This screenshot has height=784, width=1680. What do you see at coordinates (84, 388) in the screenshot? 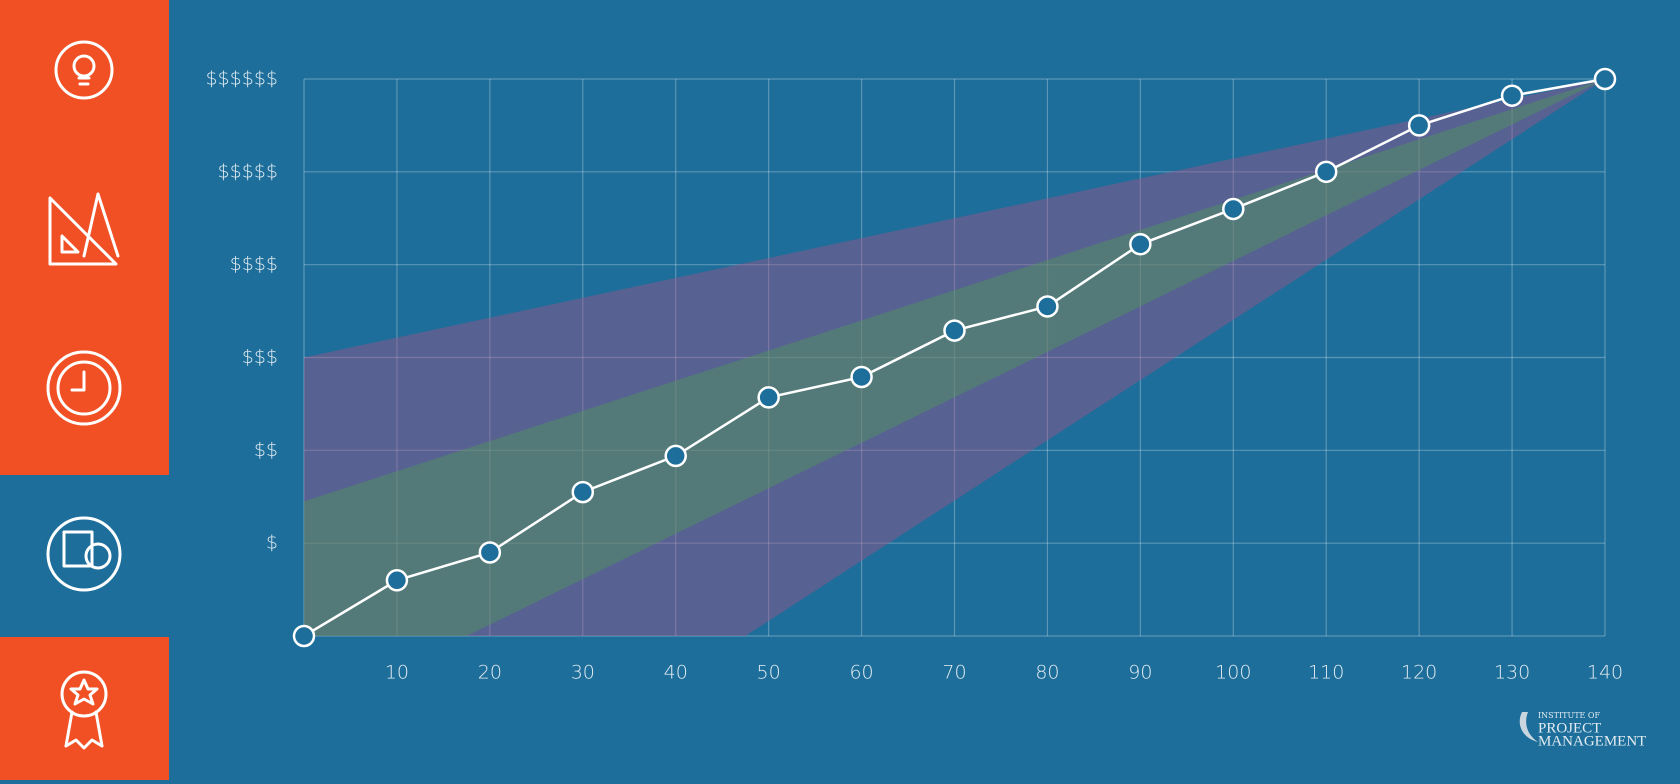
I see `clock-icon` at bounding box center [84, 388].